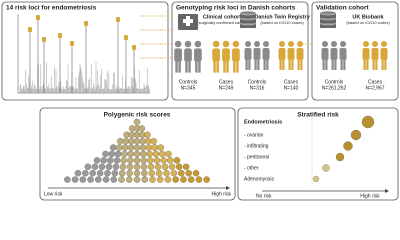  I want to click on row-label: Endometriosis, so click(263, 122).